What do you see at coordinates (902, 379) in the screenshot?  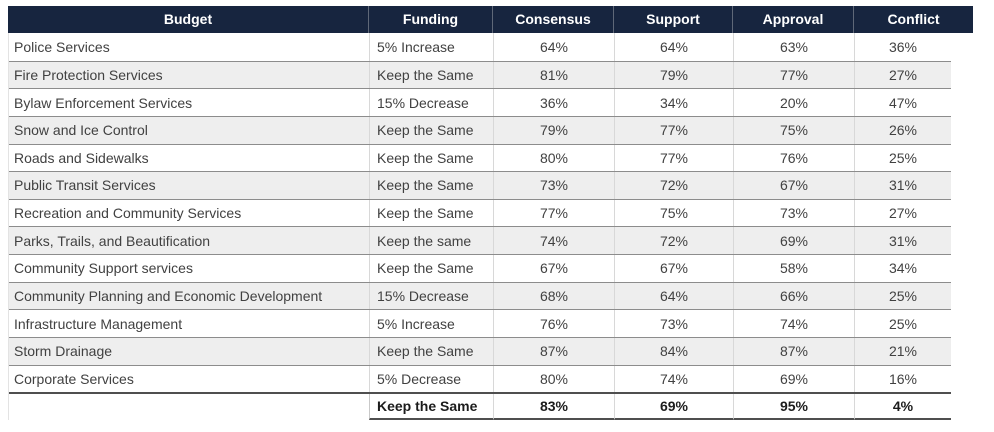 I see `conflict-cell: 16%` at bounding box center [902, 379].